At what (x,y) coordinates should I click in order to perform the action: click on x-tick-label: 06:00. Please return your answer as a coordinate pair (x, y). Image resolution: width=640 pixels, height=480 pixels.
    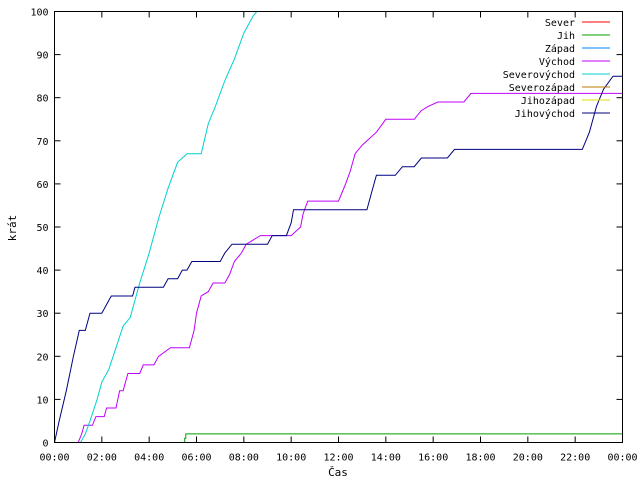
    Looking at the image, I should click on (196, 458).